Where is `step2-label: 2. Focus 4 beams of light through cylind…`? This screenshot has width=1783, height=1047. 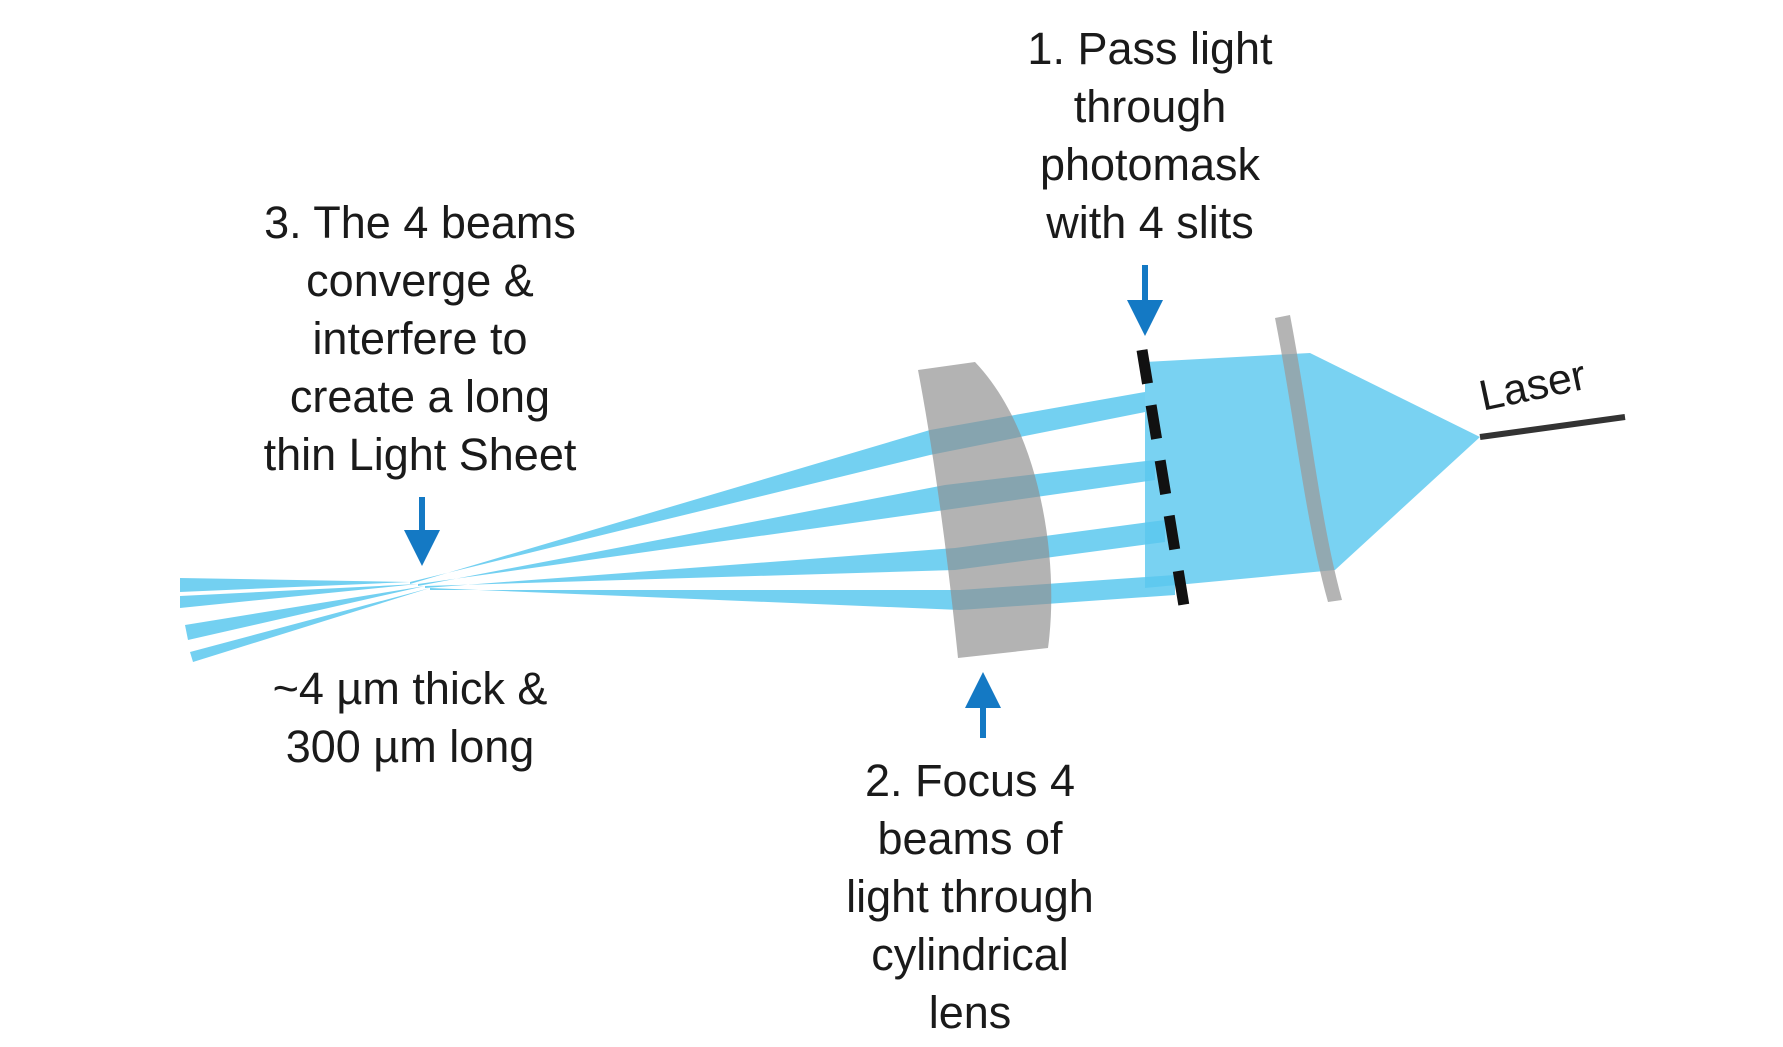 step2-label: 2. Focus 4 beams of light through cylind… is located at coordinates (970, 897).